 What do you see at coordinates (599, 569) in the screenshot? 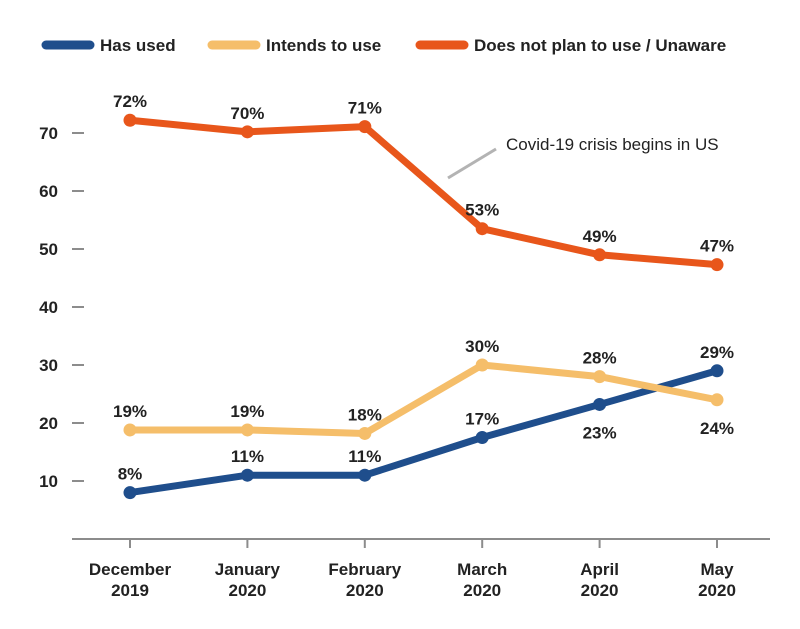
I see `x-tick-label: April` at bounding box center [599, 569].